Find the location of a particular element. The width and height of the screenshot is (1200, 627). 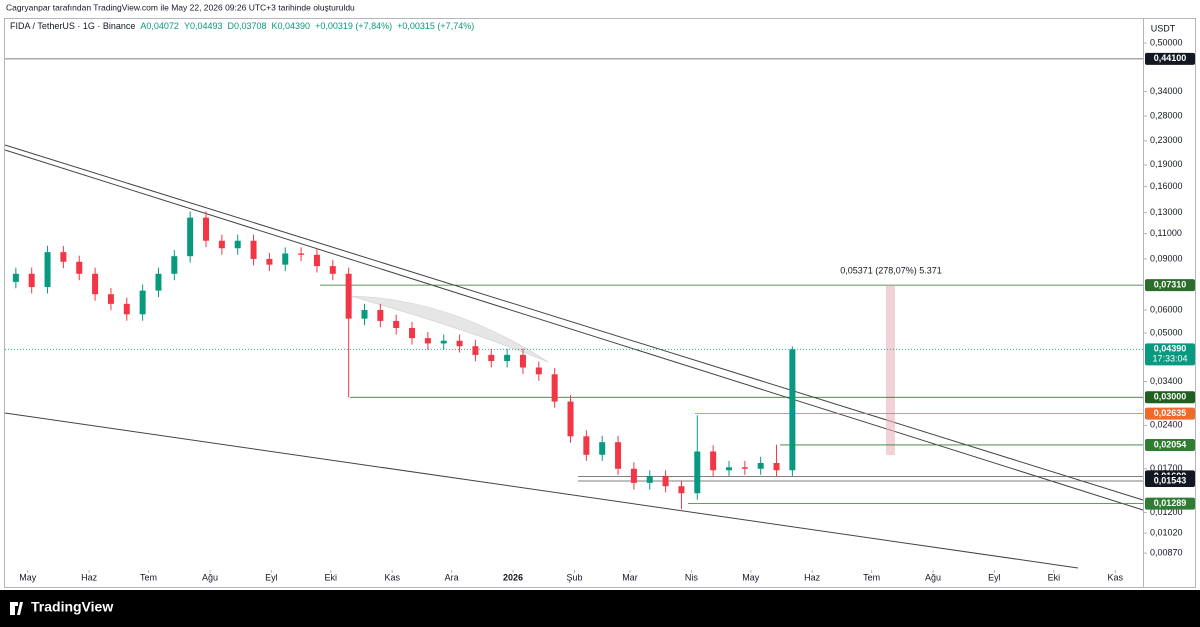

ohlc-value: Y0,04493 is located at coordinates (203, 26).